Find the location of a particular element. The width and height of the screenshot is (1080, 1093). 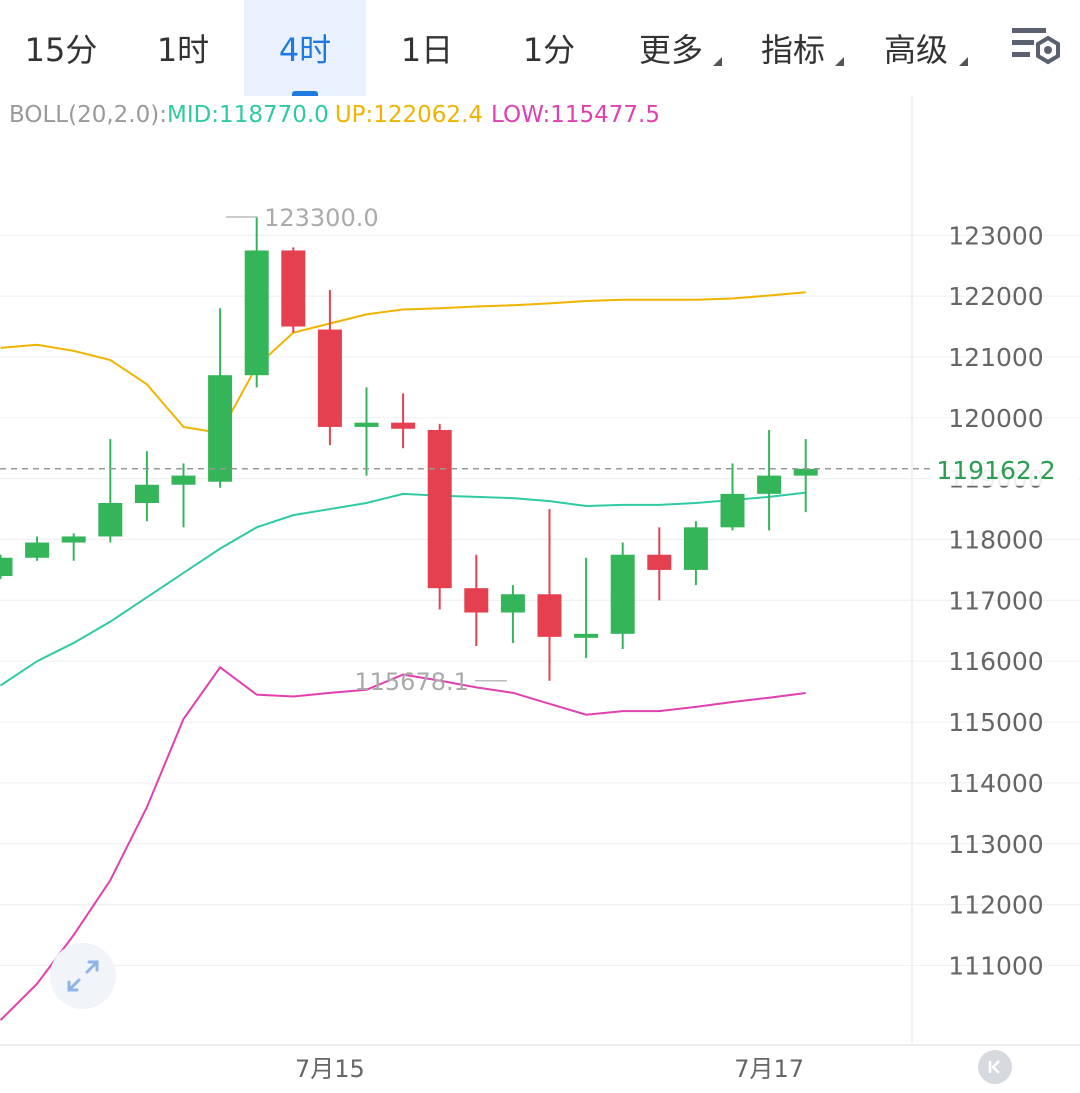

settings-hexagon-core is located at coordinates (1048, 50).